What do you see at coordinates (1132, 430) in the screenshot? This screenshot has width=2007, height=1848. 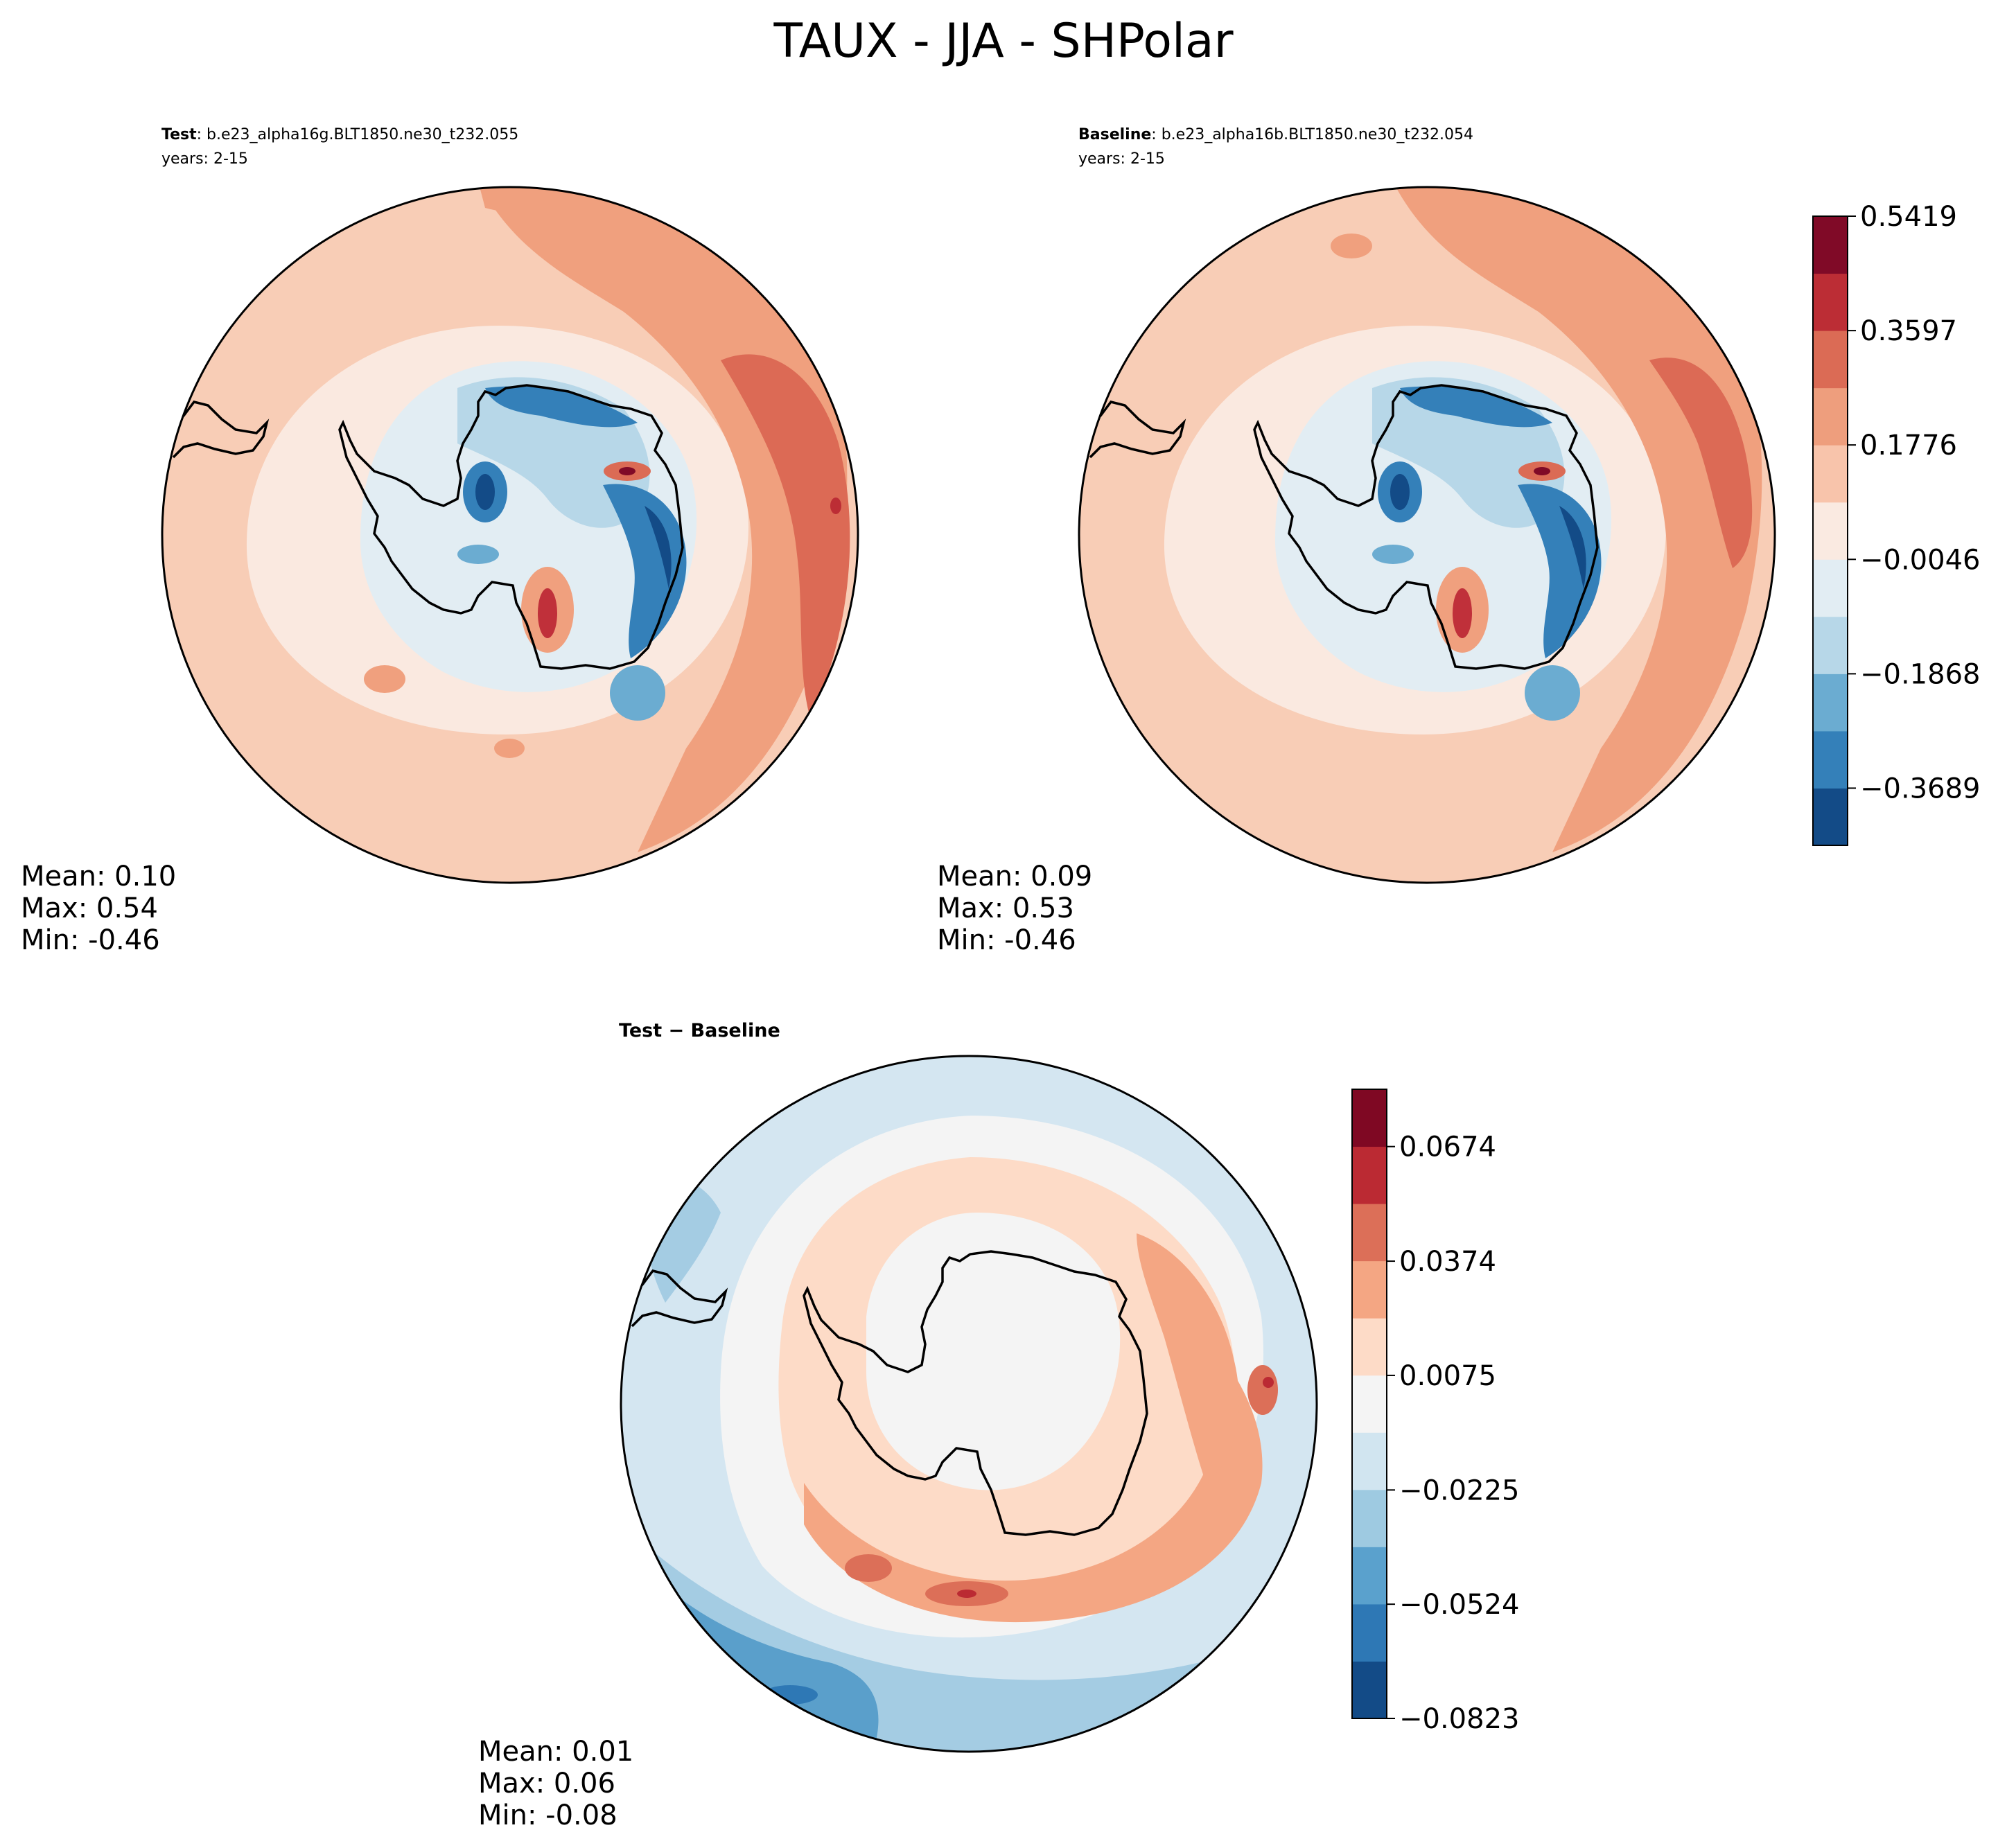 I see `baseline-south-america-coast` at bounding box center [1132, 430].